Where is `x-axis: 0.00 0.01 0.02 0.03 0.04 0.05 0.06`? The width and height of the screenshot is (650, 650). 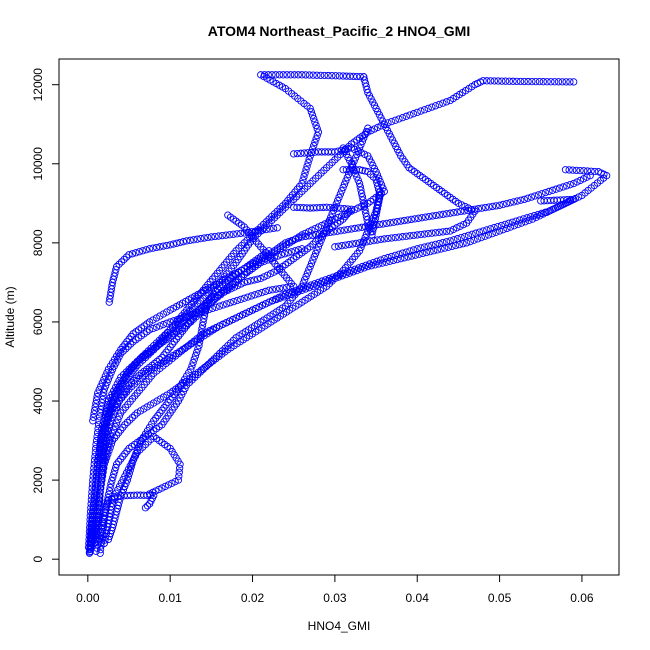 x-axis: 0.00 0.01 0.02 0.03 0.04 0.05 0.06 is located at coordinates (335, 589).